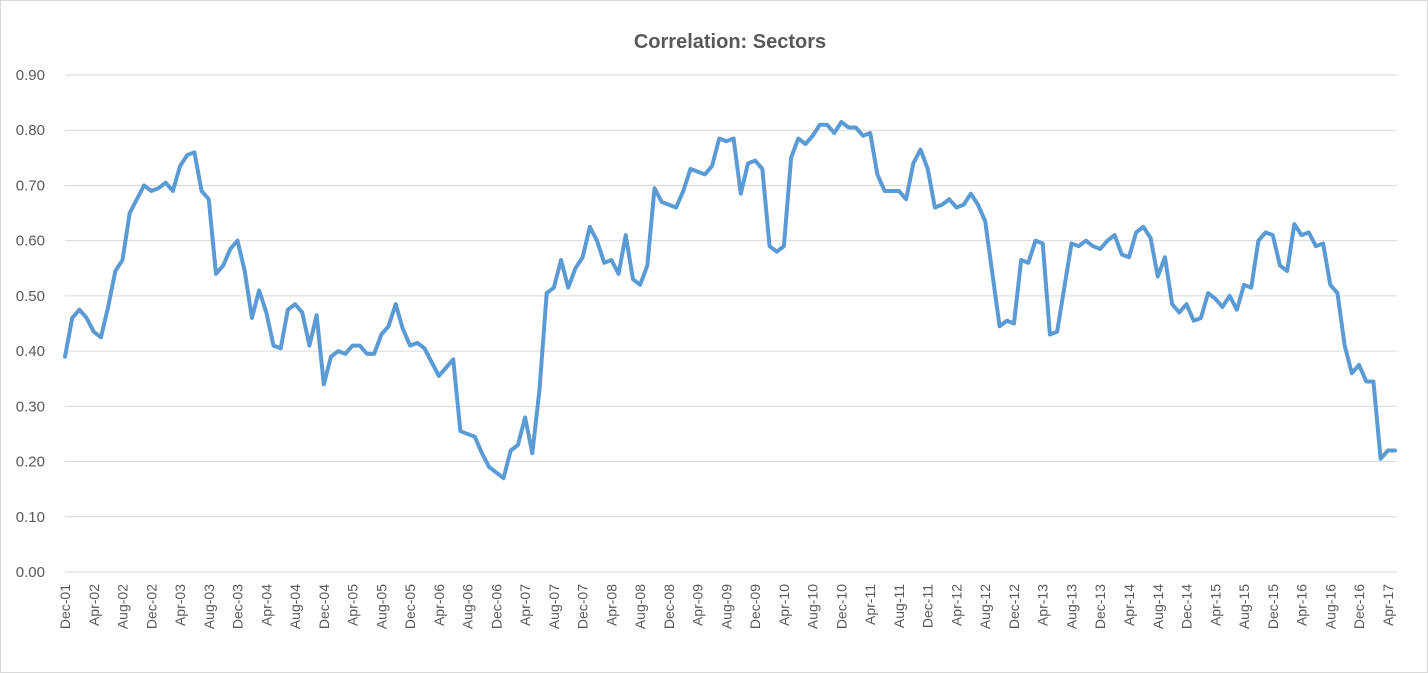  Describe the element at coordinates (956, 605) in the screenshot. I see `x-tick-label: Apr-12` at that location.